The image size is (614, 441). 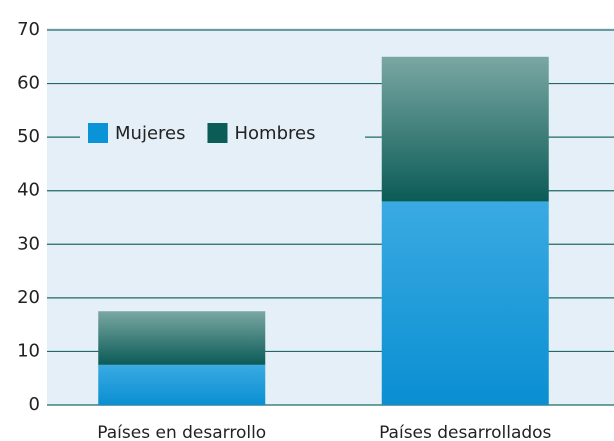 I want to click on y-tick-label: 20, so click(x=28, y=297).